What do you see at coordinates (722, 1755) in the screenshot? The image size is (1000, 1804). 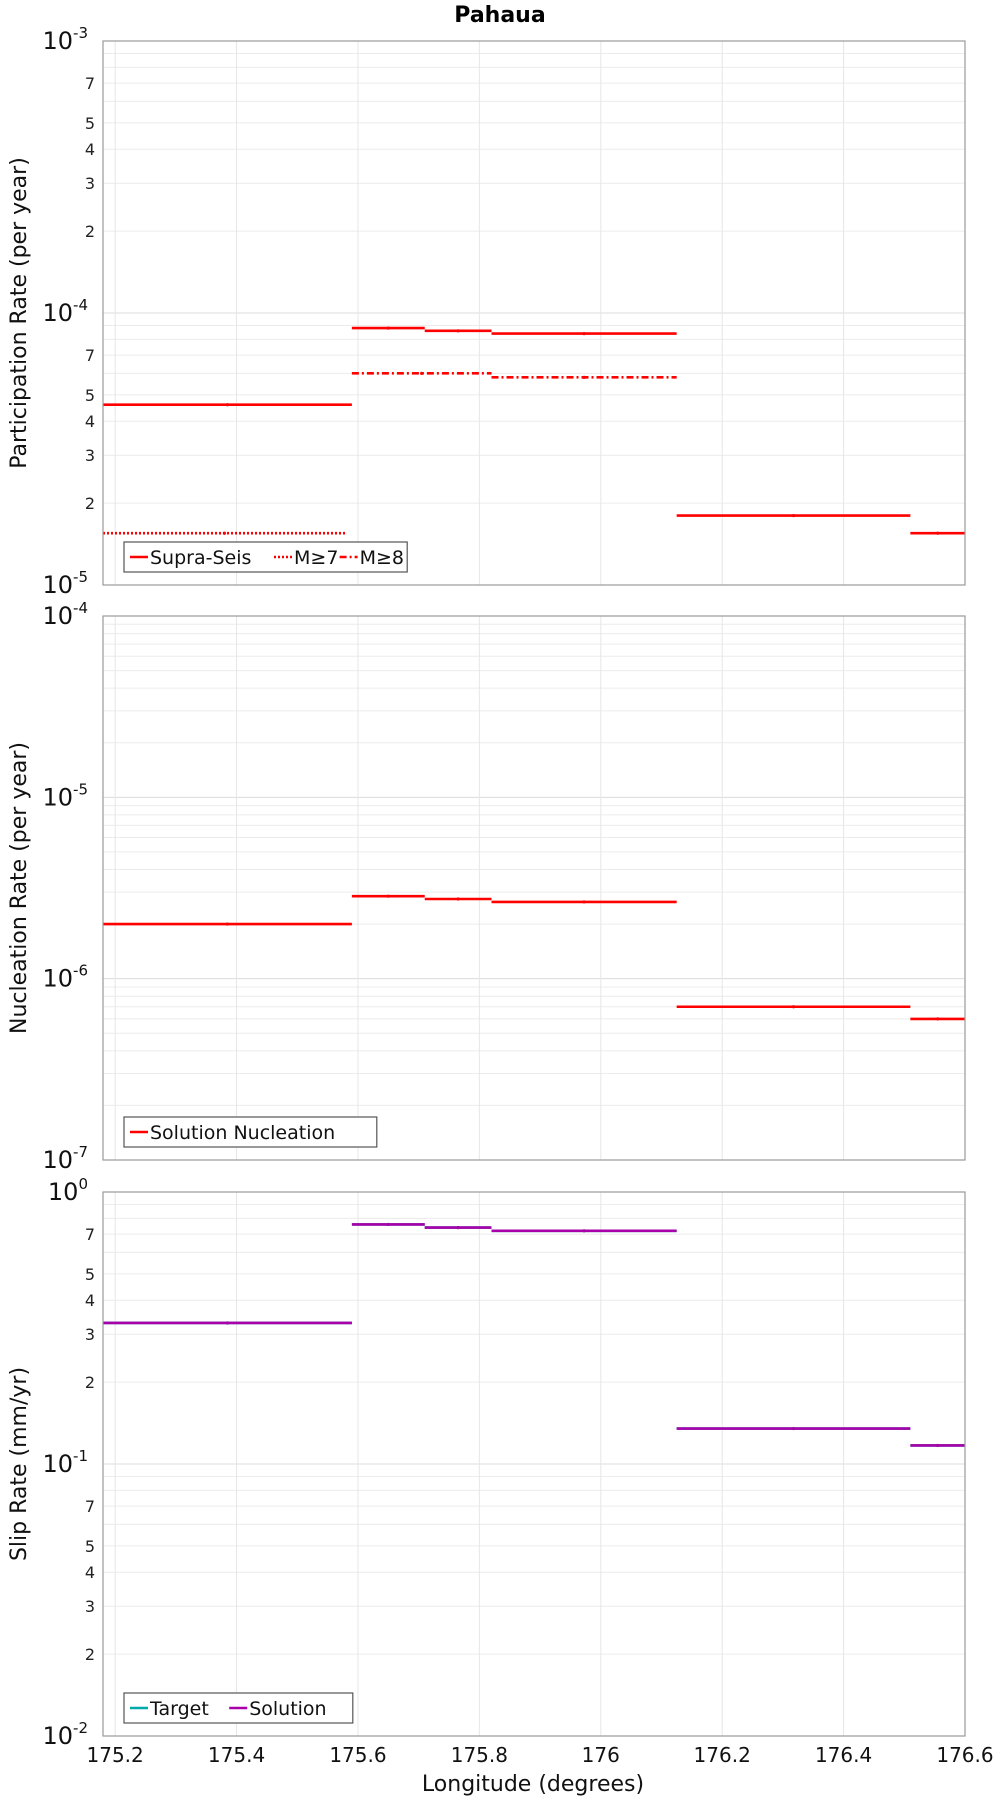 I see `x-tick-label: 176.2` at bounding box center [722, 1755].